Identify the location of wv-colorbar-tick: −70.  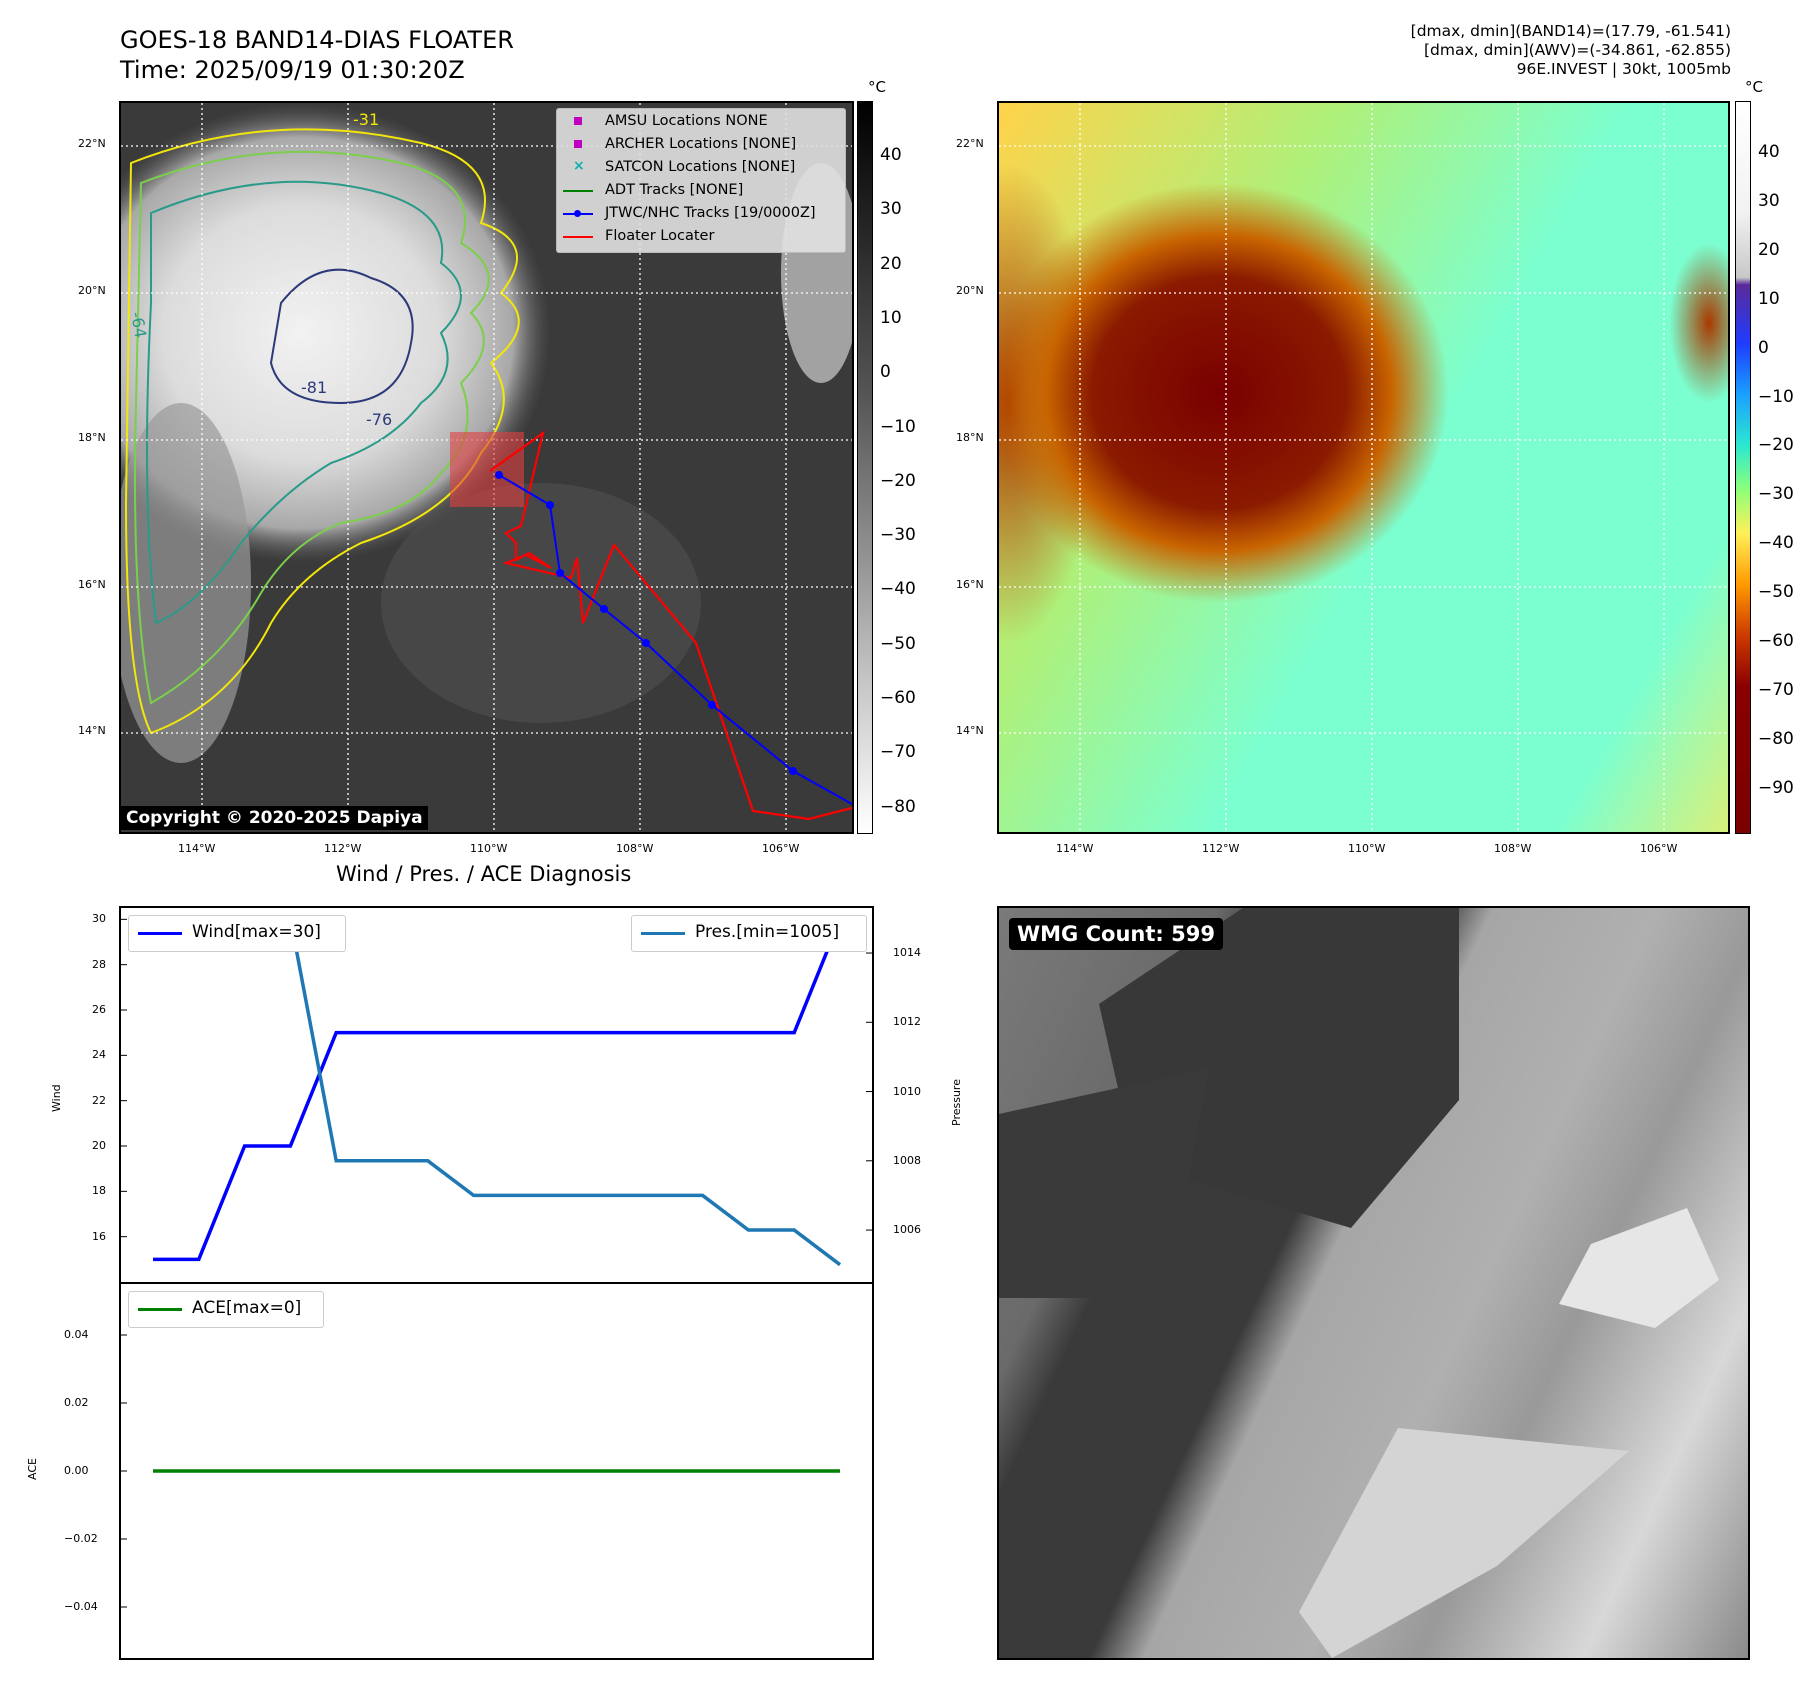
(1776, 689).